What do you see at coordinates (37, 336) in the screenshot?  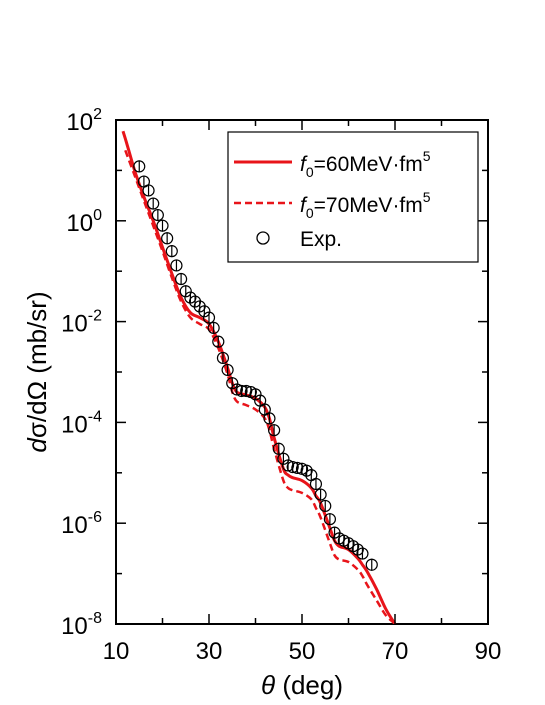 I see `y-axis-unit: (mb/sr)` at bounding box center [37, 336].